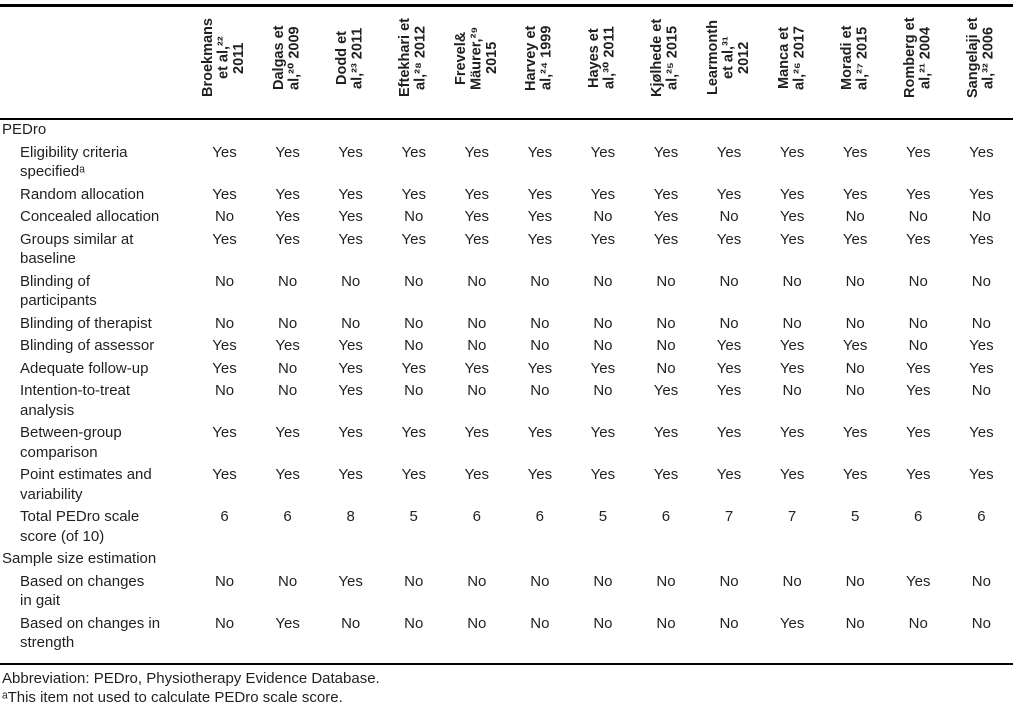  I want to click on study-citation: Sangelaji et al,³² 2006, so click(980, 58).